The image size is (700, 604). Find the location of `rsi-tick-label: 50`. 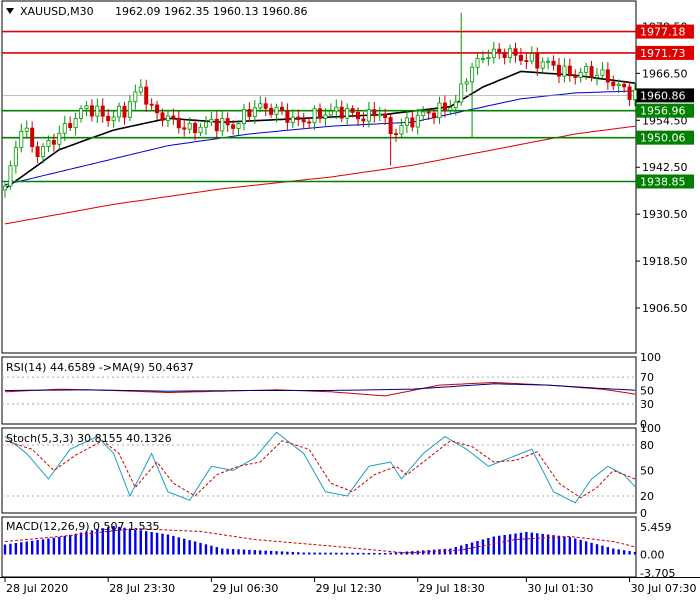

rsi-tick-label: 50 is located at coordinates (647, 391).